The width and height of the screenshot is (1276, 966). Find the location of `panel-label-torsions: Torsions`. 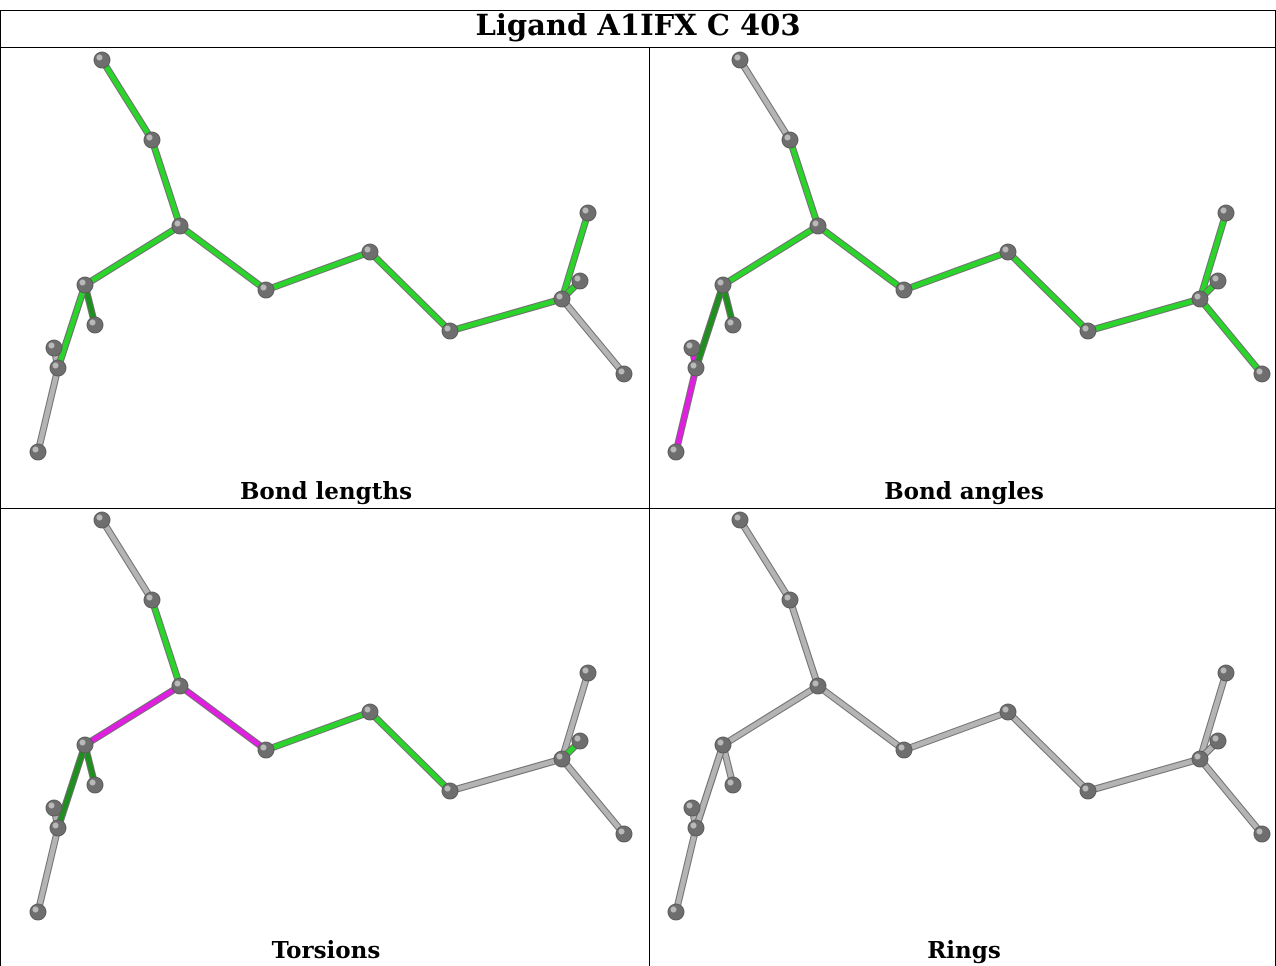

panel-label-torsions: Torsions is located at coordinates (326, 950).